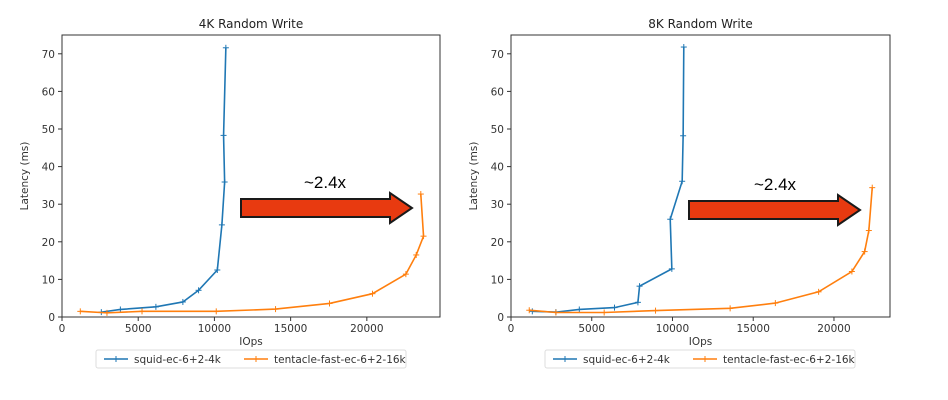 Image resolution: width=948 pixels, height=400 pixels. What do you see at coordinates (251, 24) in the screenshot?
I see `chart-title: 4K Random Write` at bounding box center [251, 24].